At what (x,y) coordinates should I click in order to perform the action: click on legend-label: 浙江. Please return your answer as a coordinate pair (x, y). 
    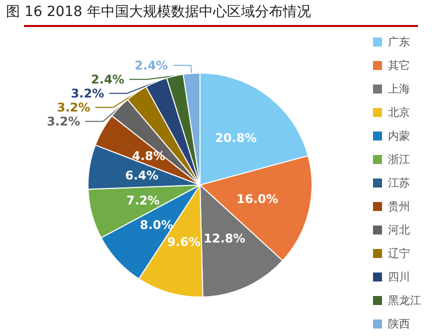
    Looking at the image, I should click on (399, 159).